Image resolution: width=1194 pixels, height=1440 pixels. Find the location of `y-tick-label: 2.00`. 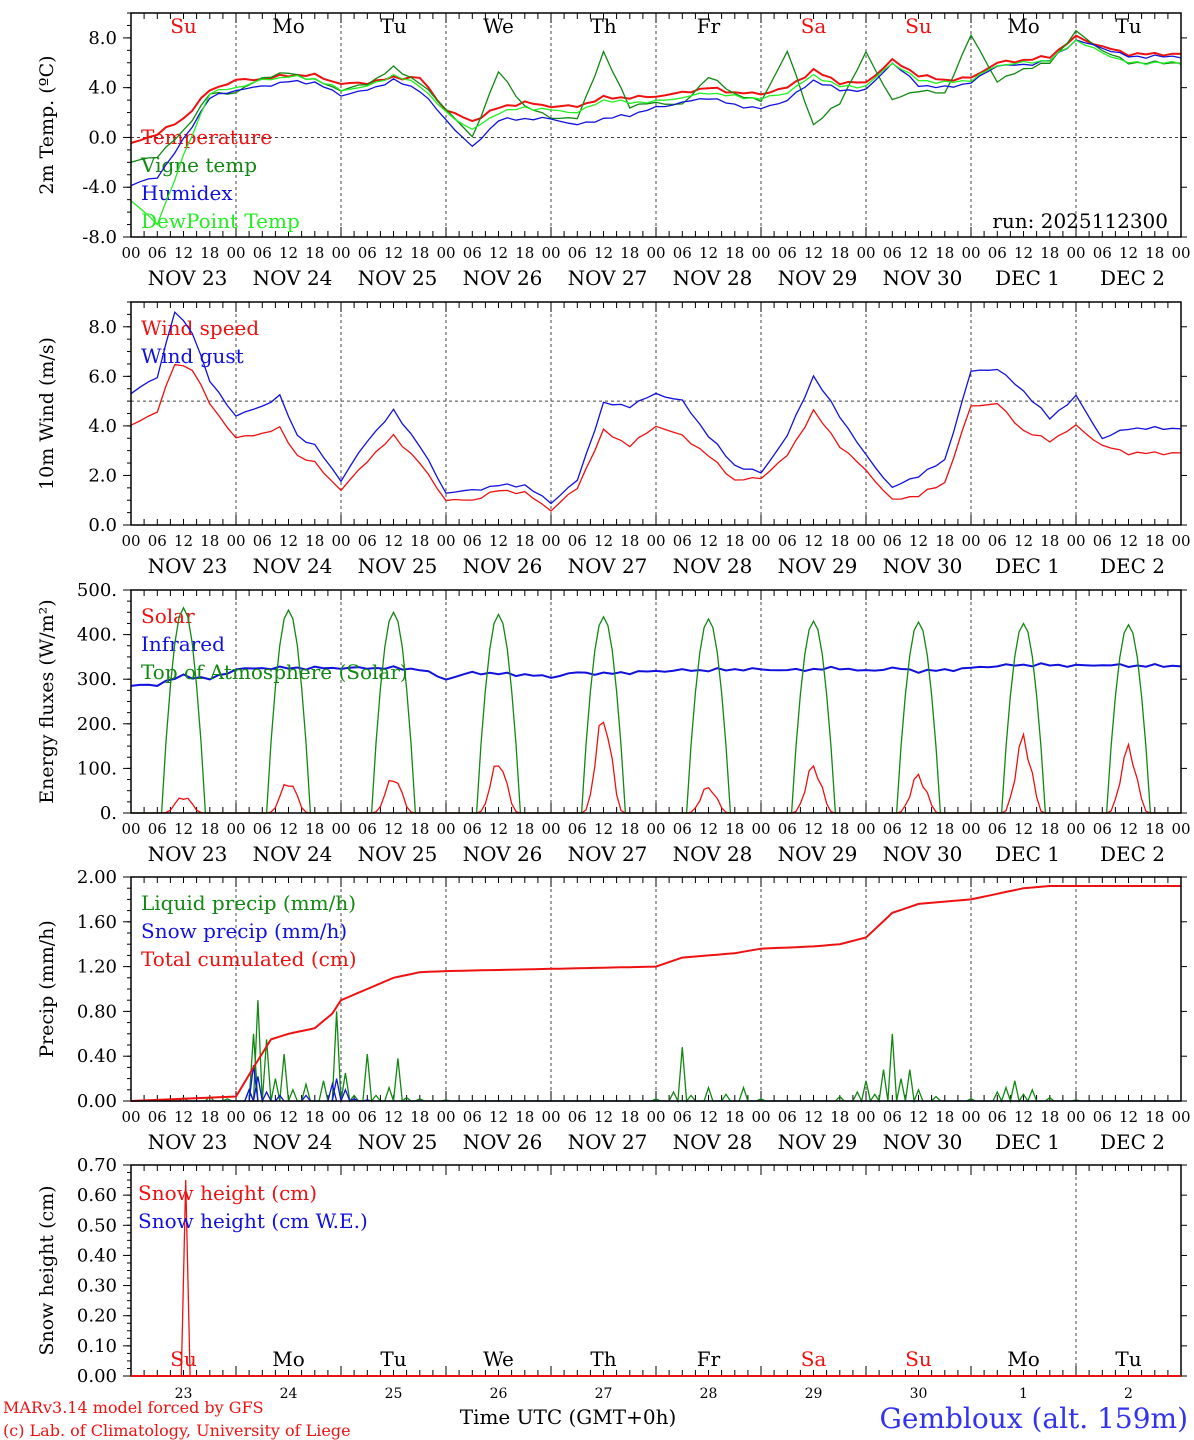

y-tick-label: 2.00 is located at coordinates (97, 877).